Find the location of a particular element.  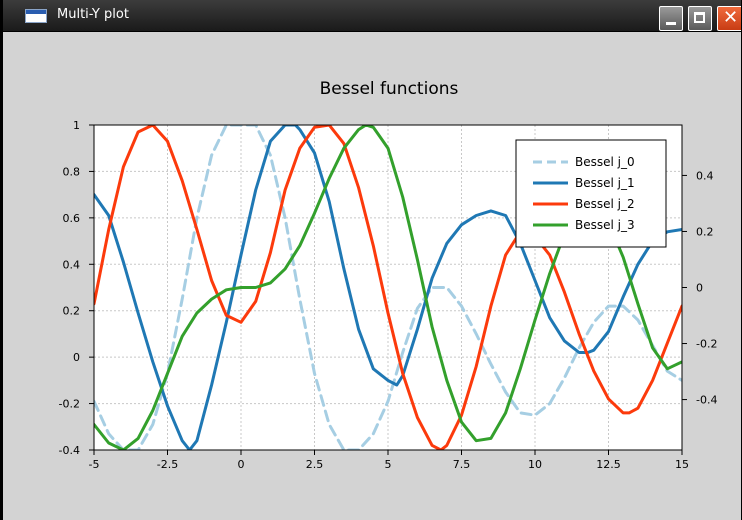

chart-title: Bessel functions is located at coordinates (389, 89).